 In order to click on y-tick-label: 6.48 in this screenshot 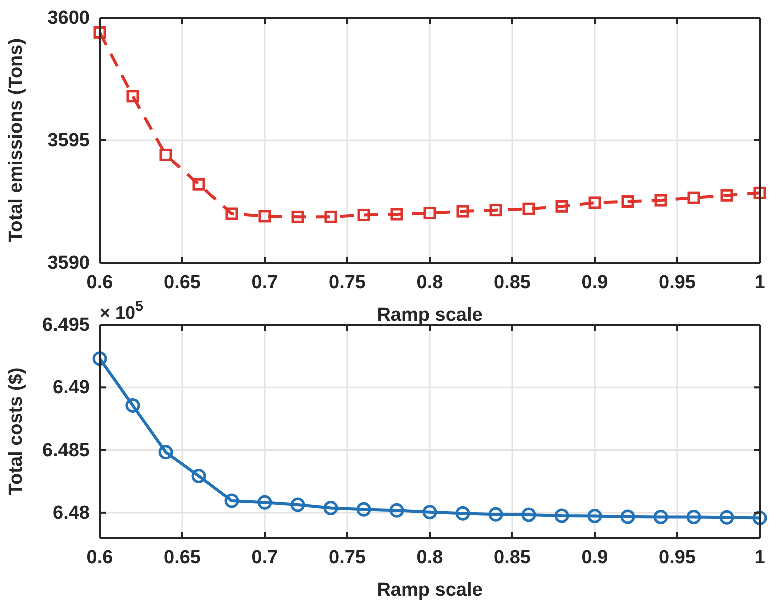, I will do `click(71, 513)`.